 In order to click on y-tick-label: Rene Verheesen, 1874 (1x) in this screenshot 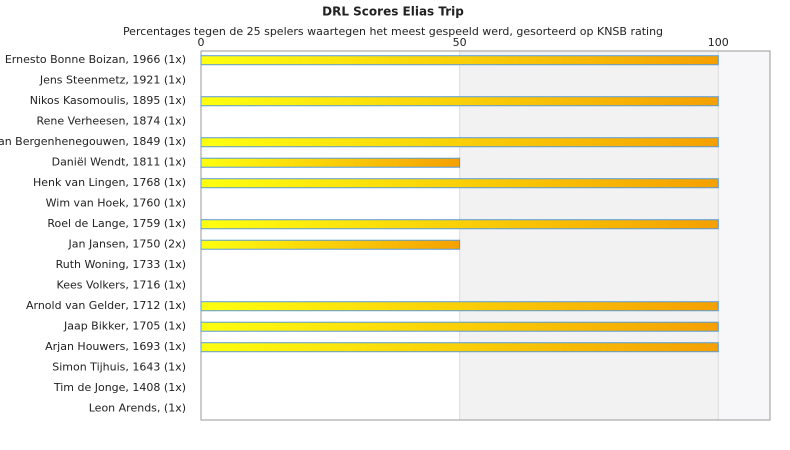, I will do `click(111, 121)`.